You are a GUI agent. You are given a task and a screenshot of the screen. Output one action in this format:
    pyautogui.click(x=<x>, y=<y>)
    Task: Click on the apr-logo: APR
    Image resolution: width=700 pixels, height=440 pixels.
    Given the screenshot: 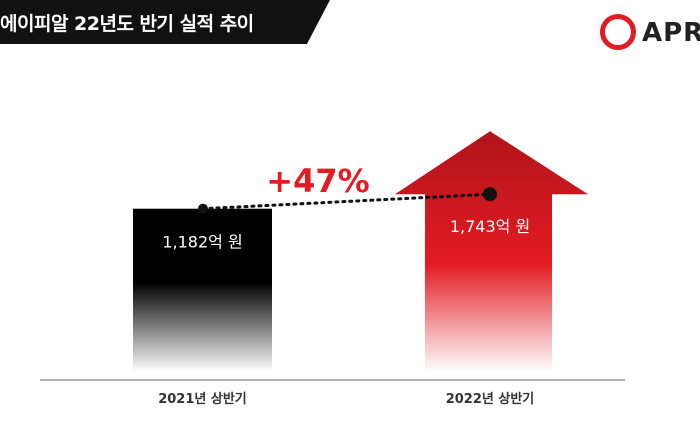 What is the action you would take?
    pyautogui.click(x=649, y=32)
    